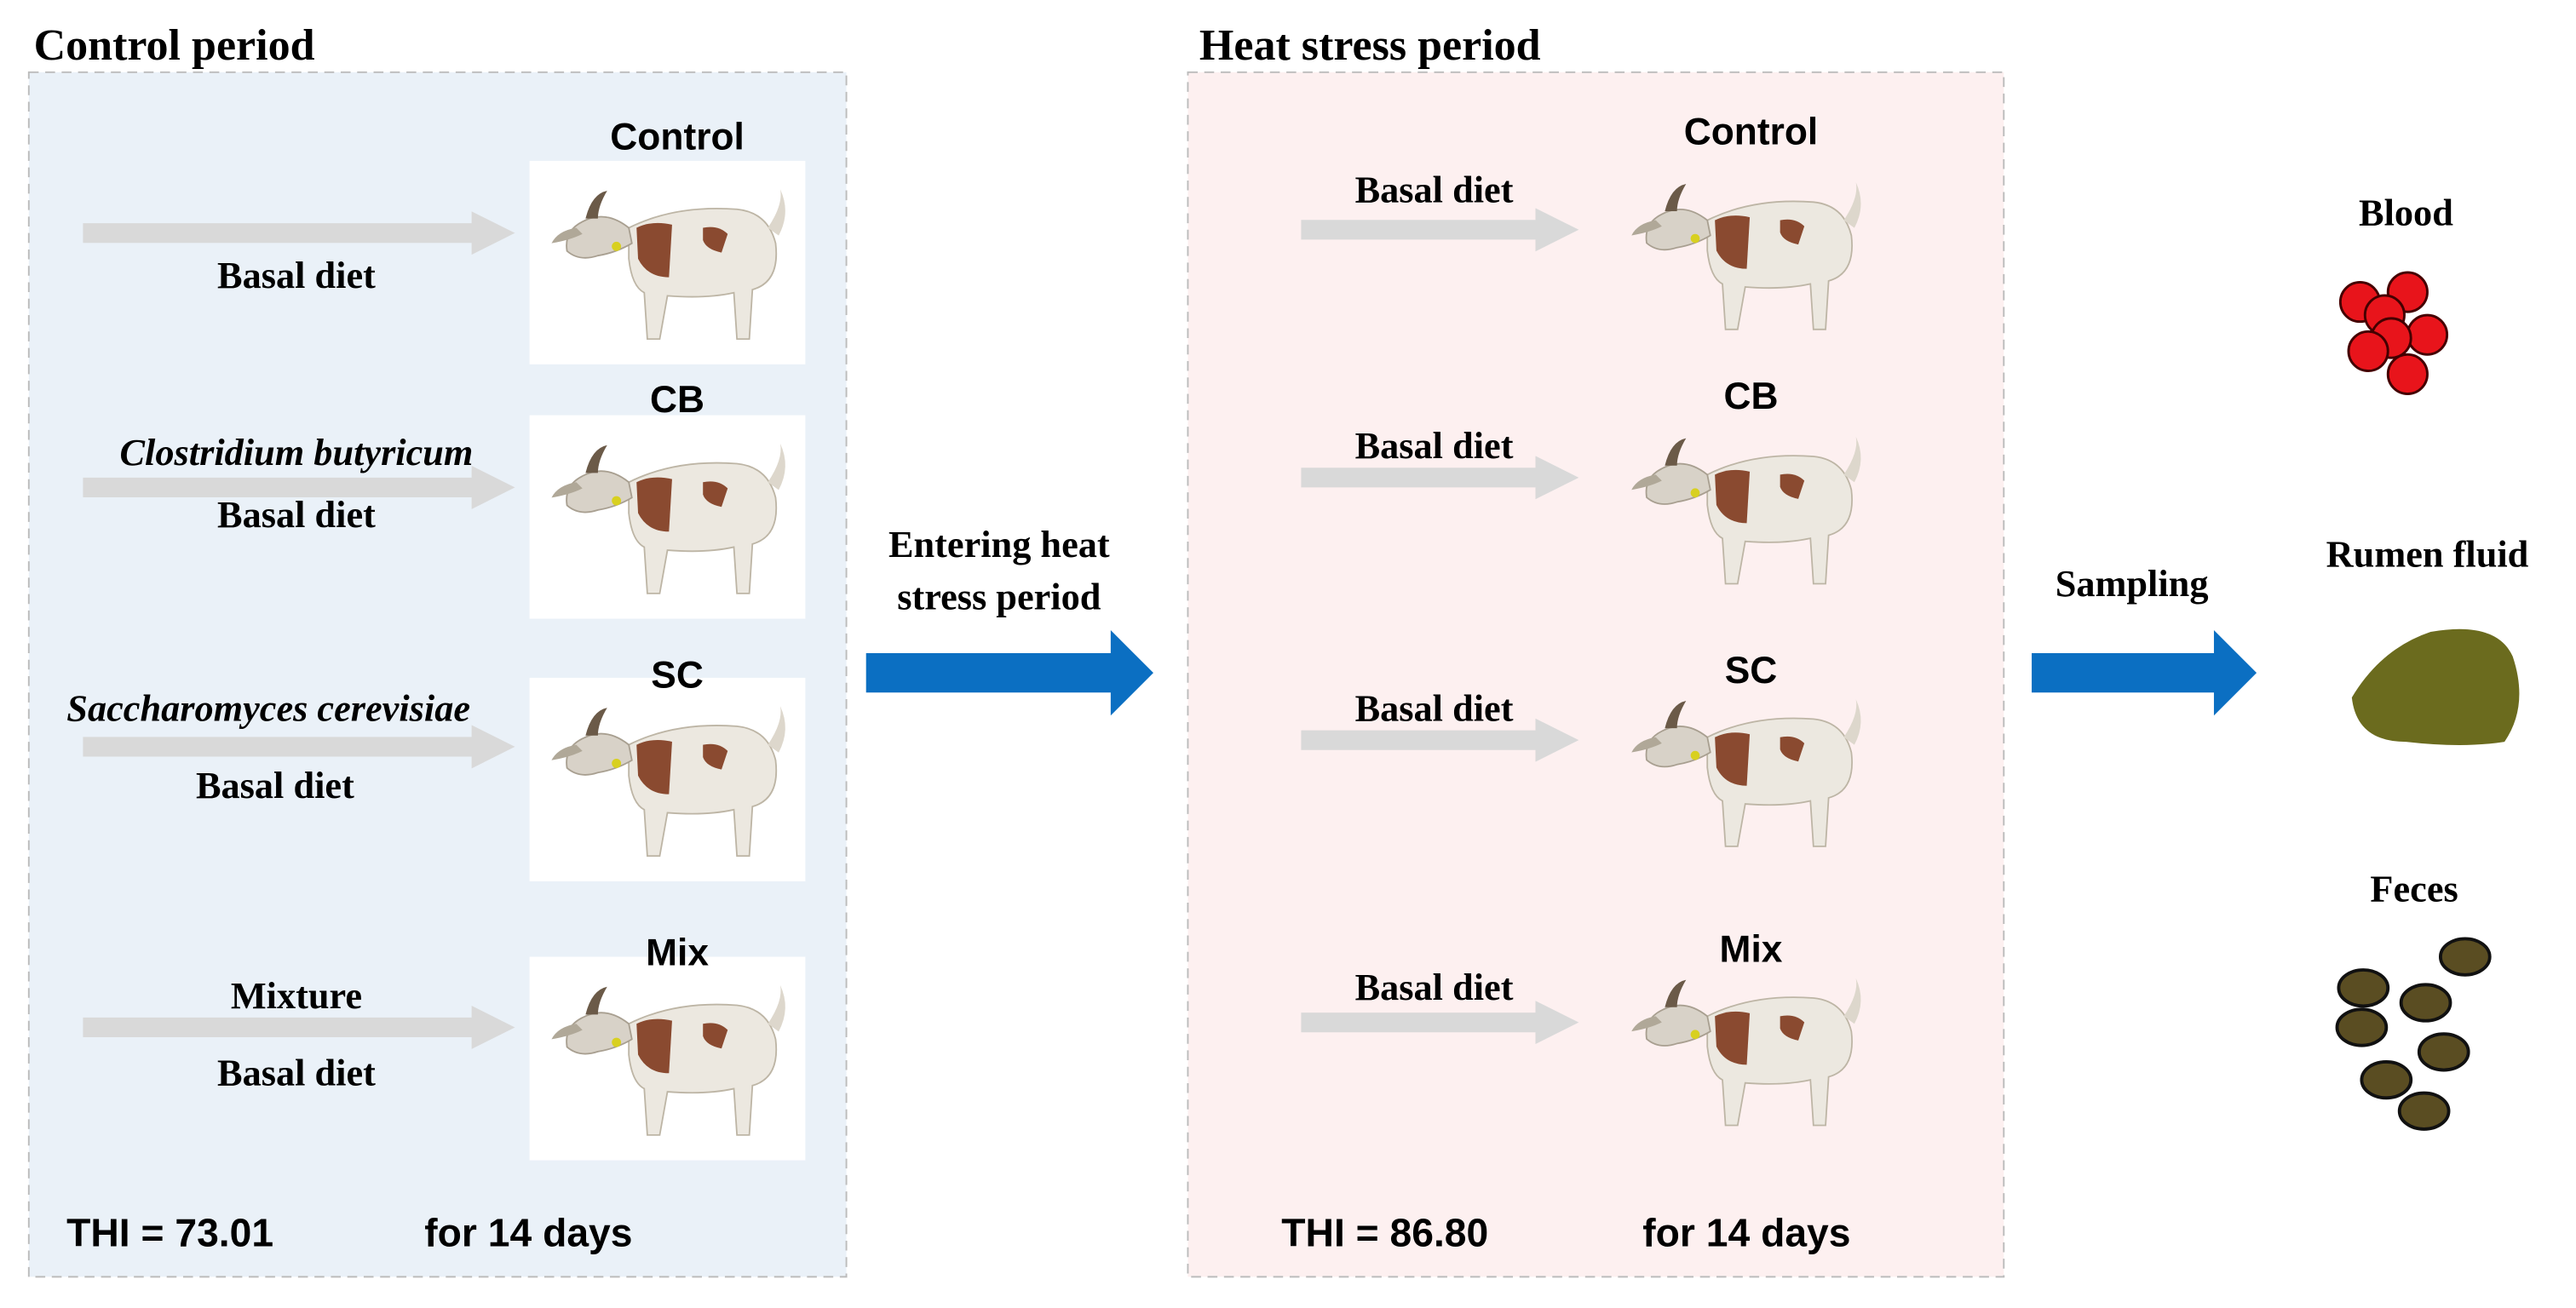  Describe the element at coordinates (2393, 333) in the screenshot. I see `blood-icon` at that location.